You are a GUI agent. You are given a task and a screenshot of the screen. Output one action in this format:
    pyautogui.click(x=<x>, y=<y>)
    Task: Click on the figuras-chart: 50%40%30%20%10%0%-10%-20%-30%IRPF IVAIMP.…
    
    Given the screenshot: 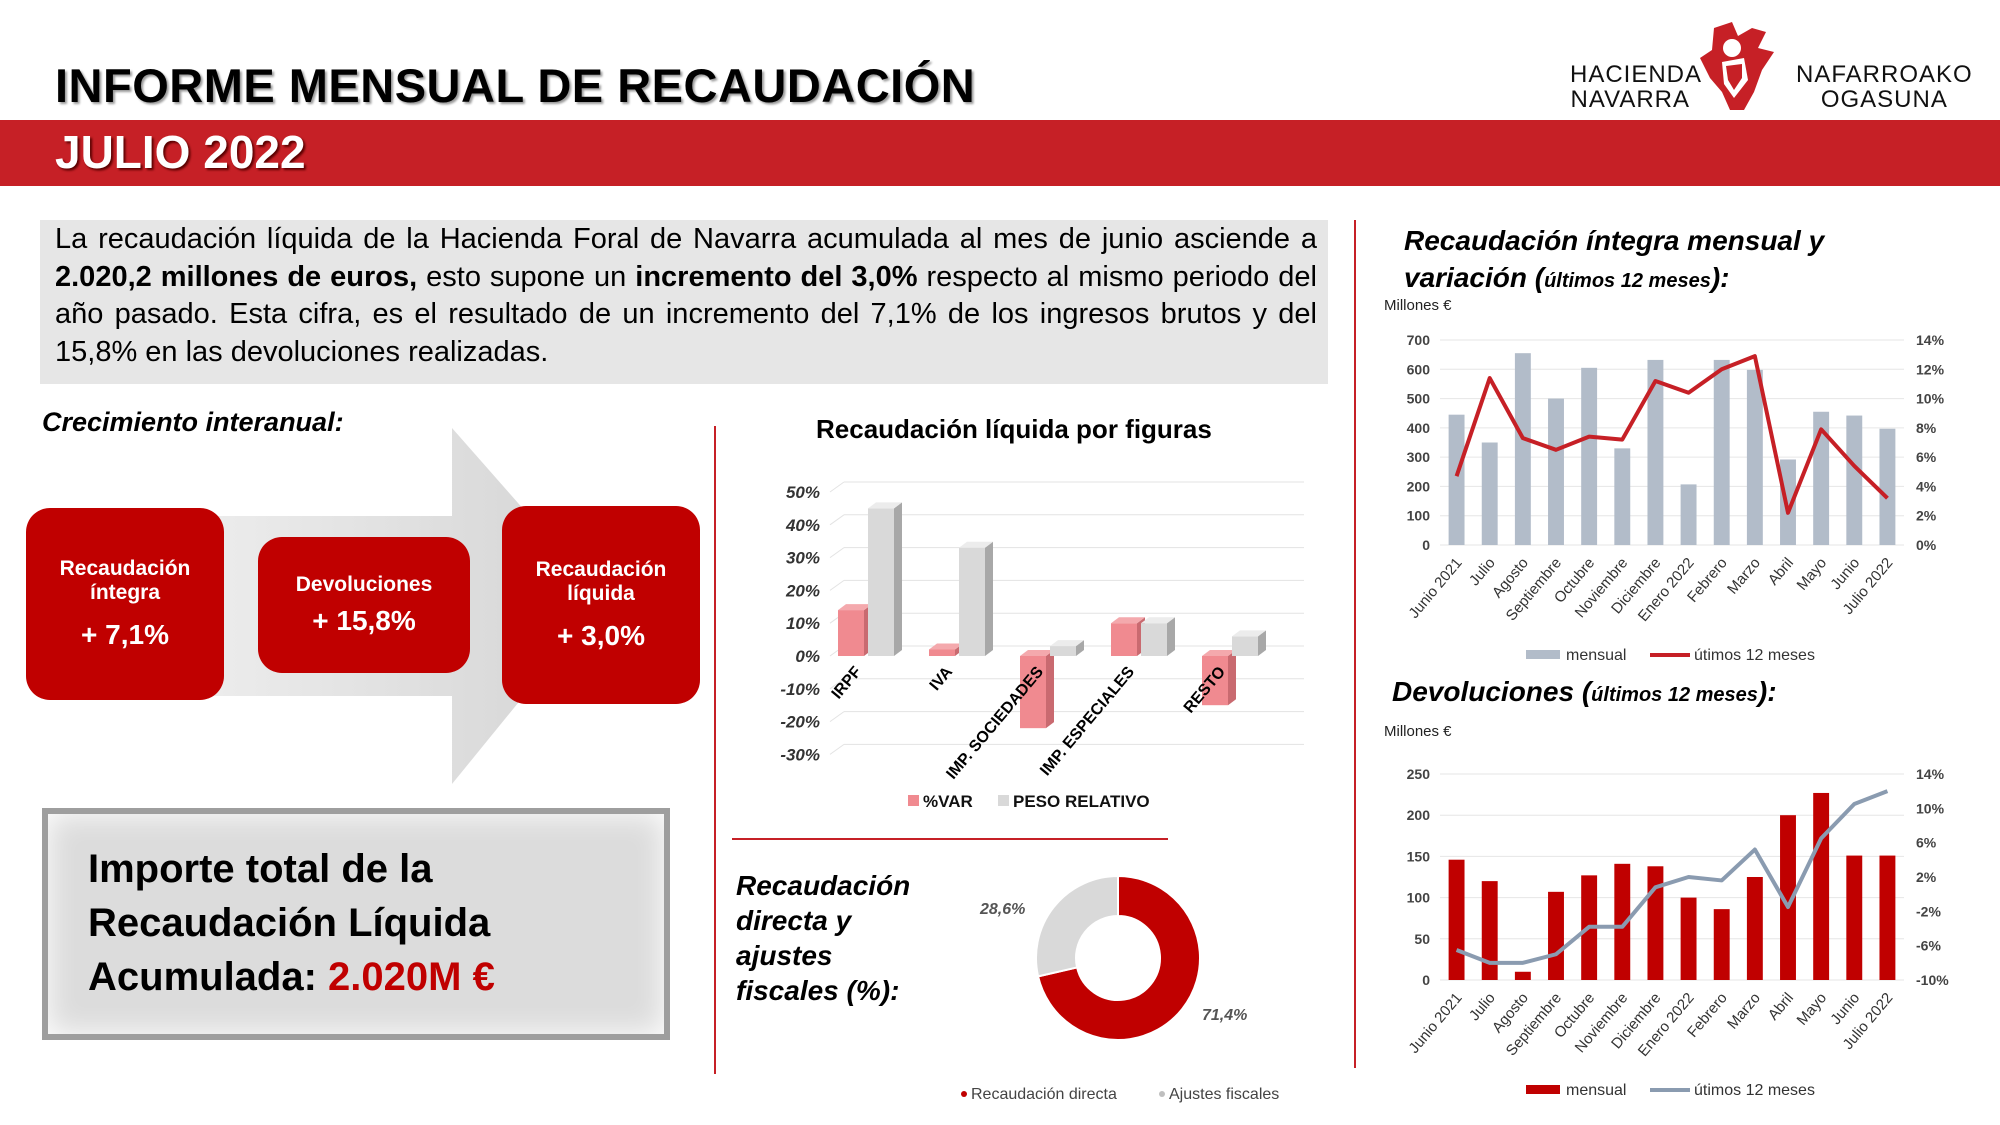 What is the action you would take?
    pyautogui.click(x=1042, y=646)
    